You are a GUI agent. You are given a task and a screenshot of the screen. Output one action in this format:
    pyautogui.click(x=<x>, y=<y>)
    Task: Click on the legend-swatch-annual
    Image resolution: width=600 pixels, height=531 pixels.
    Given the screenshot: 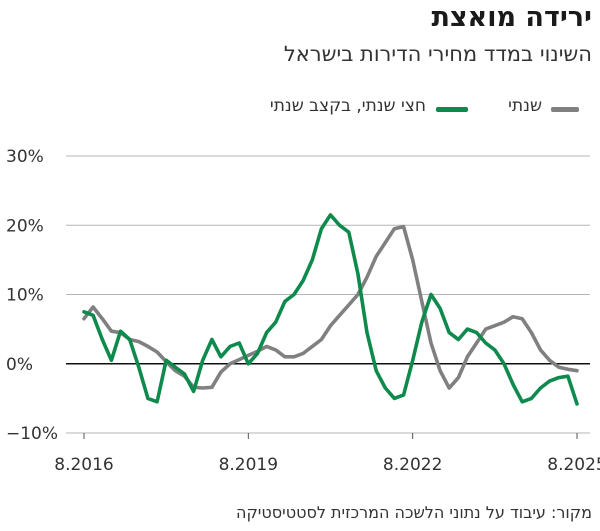 What is the action you would take?
    pyautogui.click(x=565, y=109)
    